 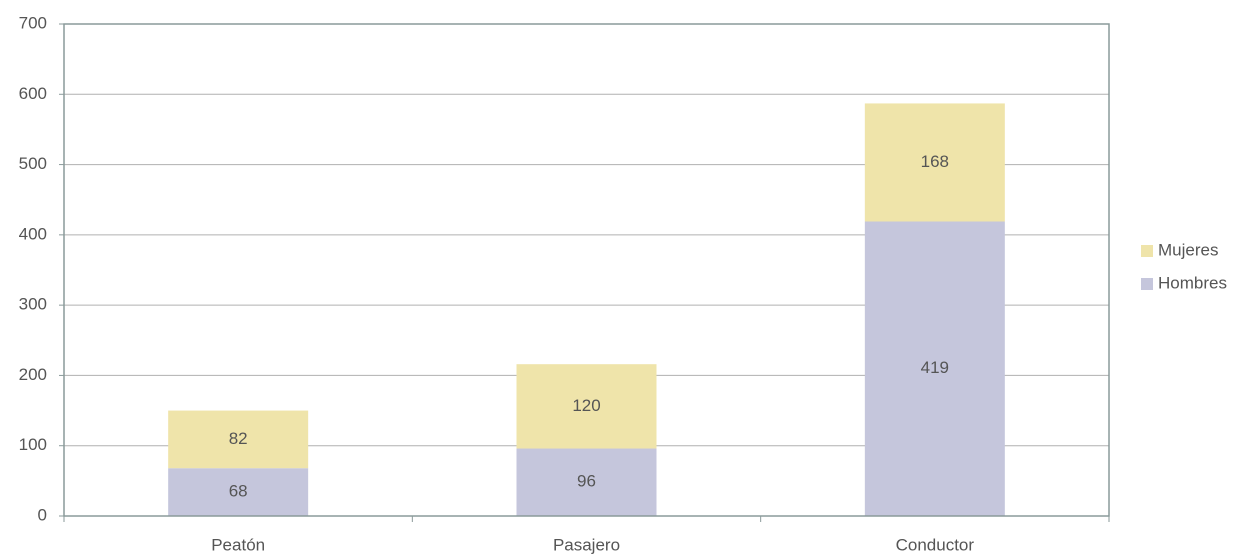 I want to click on data-label: 82, so click(x=238, y=438).